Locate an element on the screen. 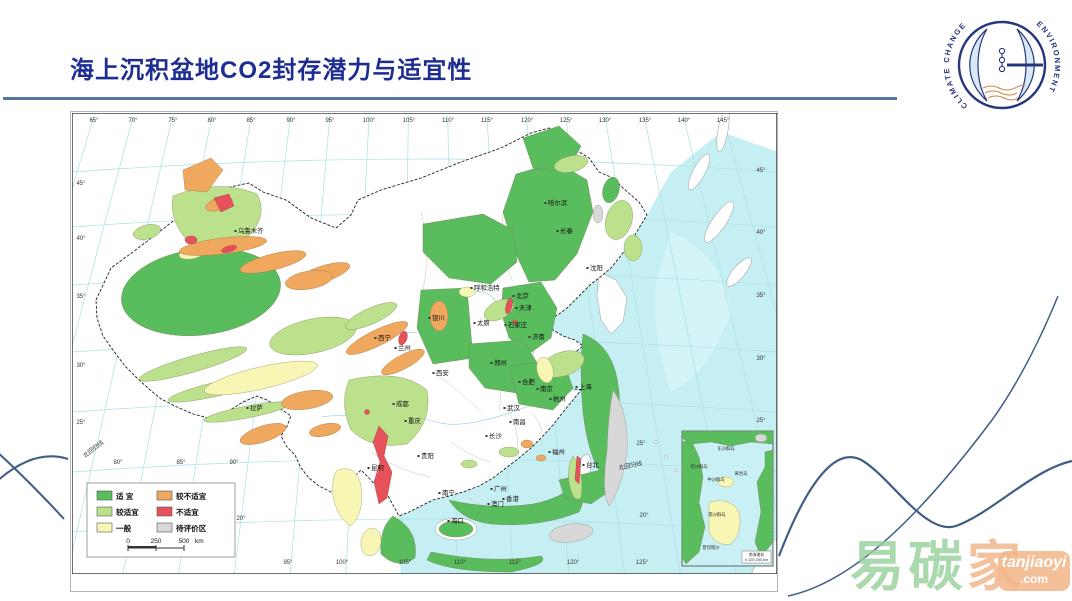 The height and width of the screenshot is (601, 1072). city-label: 北京 is located at coordinates (522, 295).